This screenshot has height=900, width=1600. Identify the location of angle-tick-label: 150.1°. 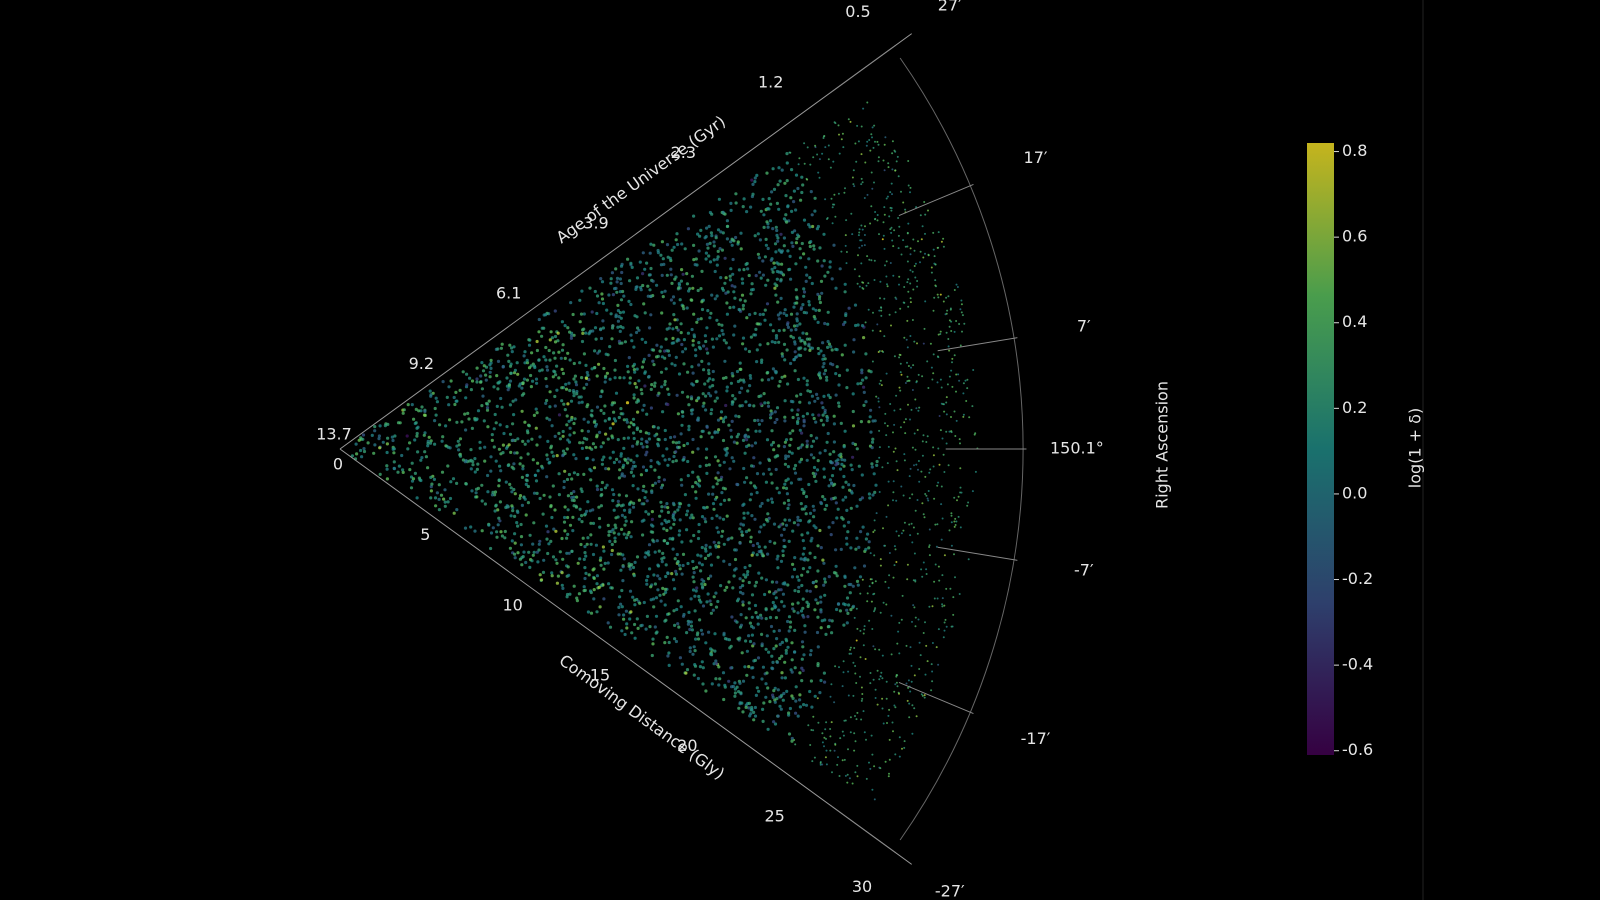
(1077, 448).